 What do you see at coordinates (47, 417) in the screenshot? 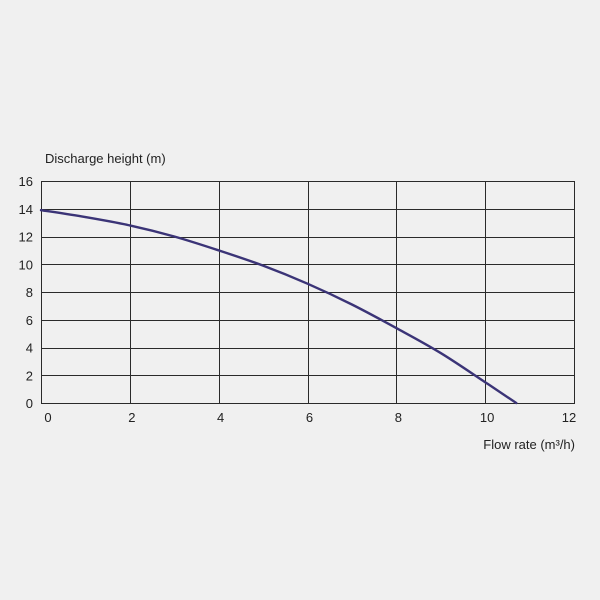
I see `x-tick-label: 0` at bounding box center [47, 417].